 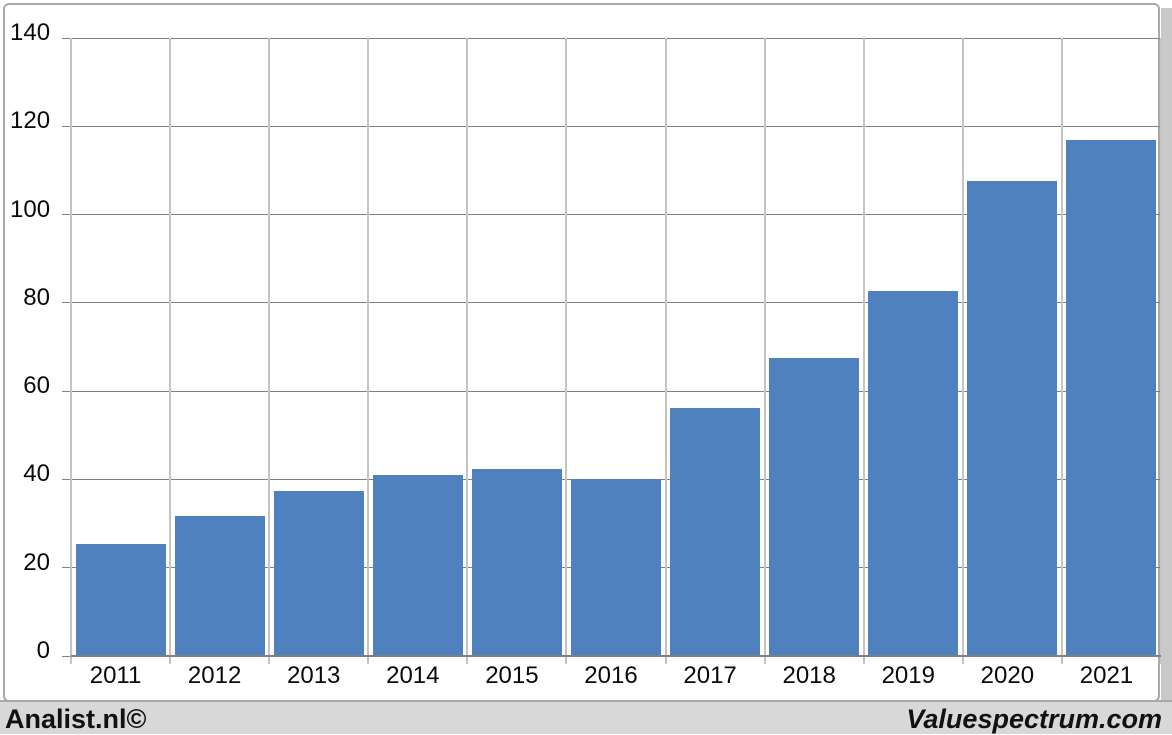 I want to click on y-tick-label-100: 100, so click(x=30, y=209).